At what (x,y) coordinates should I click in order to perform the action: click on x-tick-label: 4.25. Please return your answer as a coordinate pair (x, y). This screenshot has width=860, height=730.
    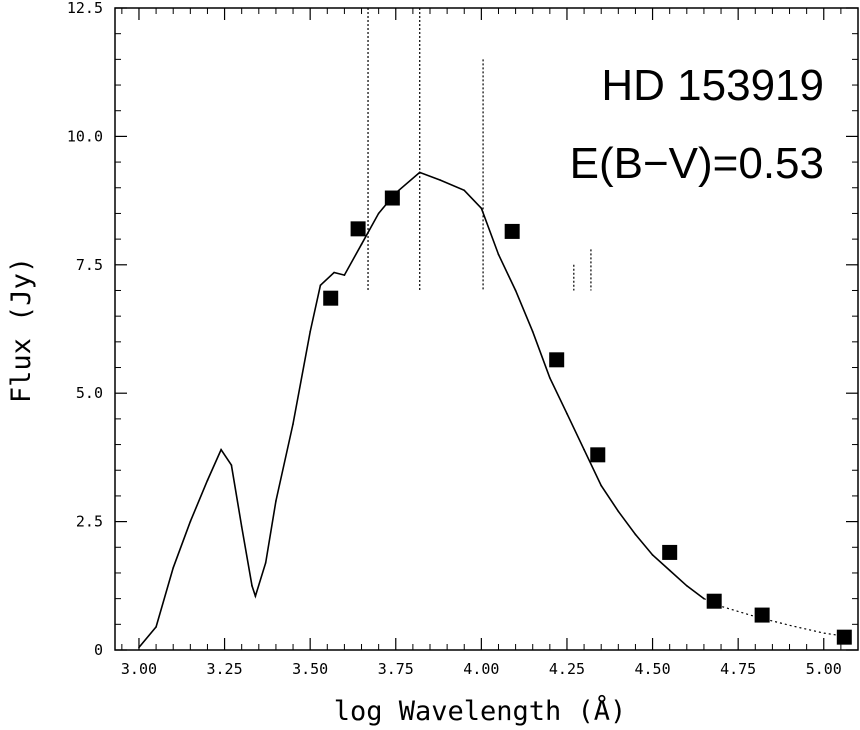
    Looking at the image, I should click on (567, 669).